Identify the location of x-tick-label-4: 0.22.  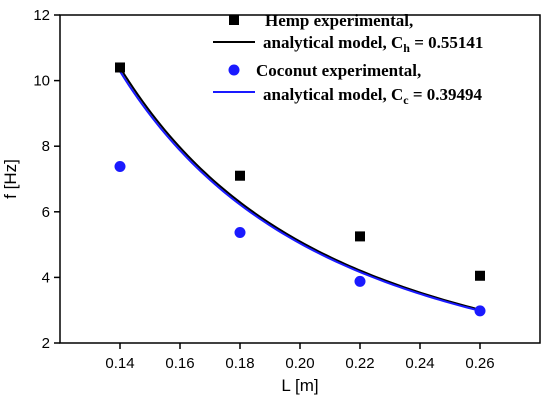
(359, 363).